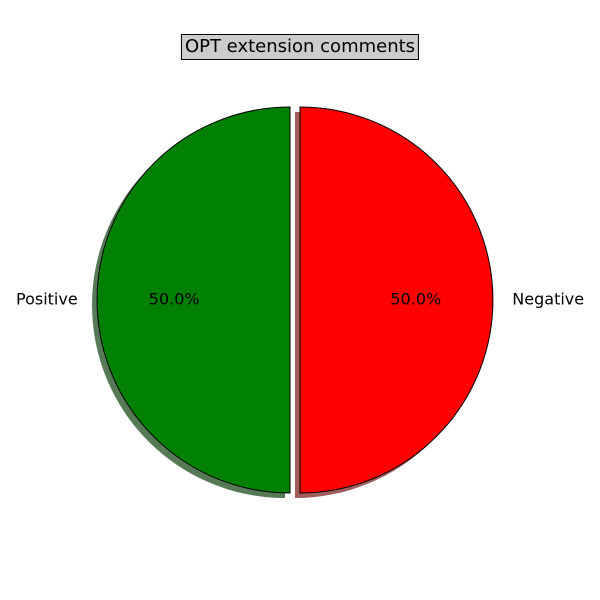 The width and height of the screenshot is (600, 600). Describe the element at coordinates (548, 299) in the screenshot. I see `slice-label-negative: Negative` at that location.